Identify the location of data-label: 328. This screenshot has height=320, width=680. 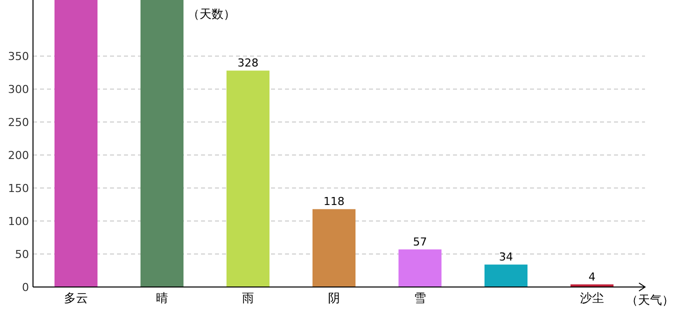
(248, 63).